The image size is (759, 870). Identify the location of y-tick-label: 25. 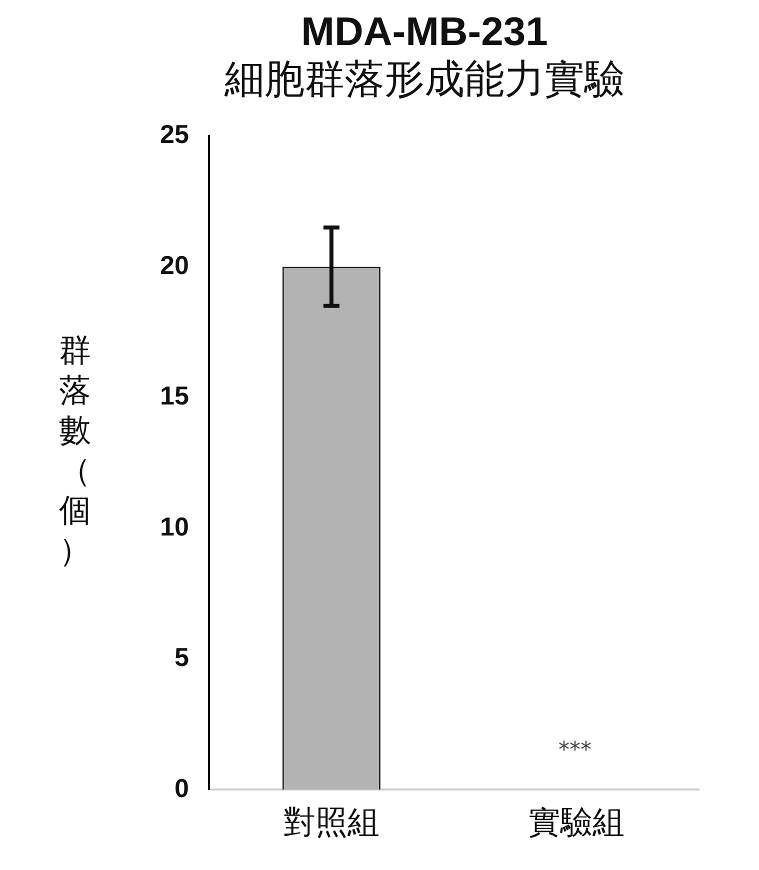
(174, 134).